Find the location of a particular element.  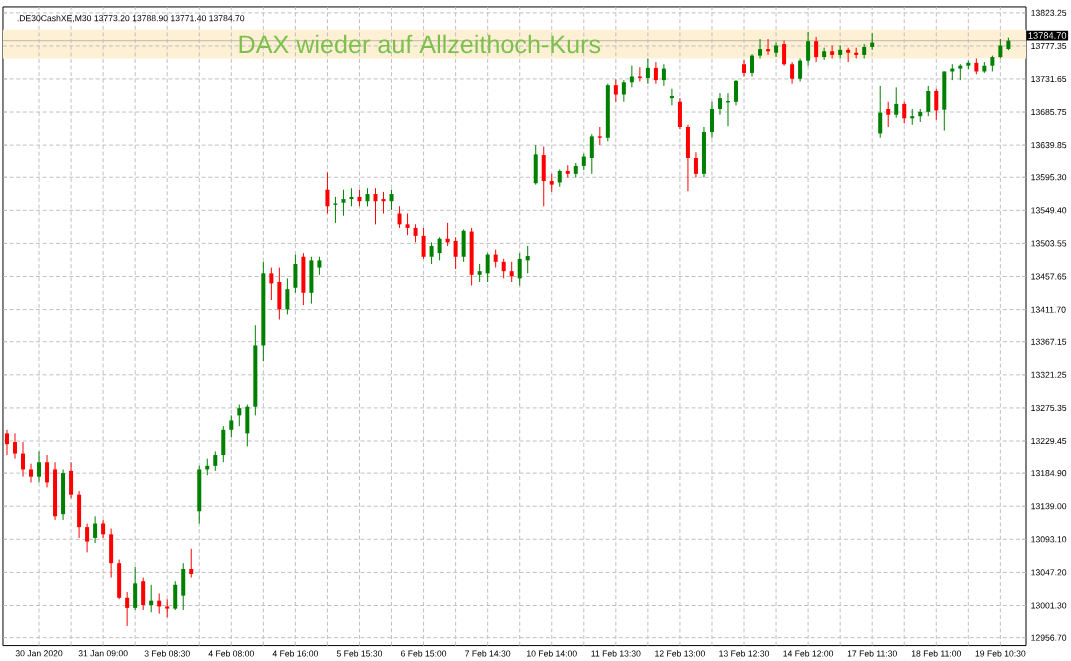

y-tick-label: 13367.15 is located at coordinates (1049, 341).